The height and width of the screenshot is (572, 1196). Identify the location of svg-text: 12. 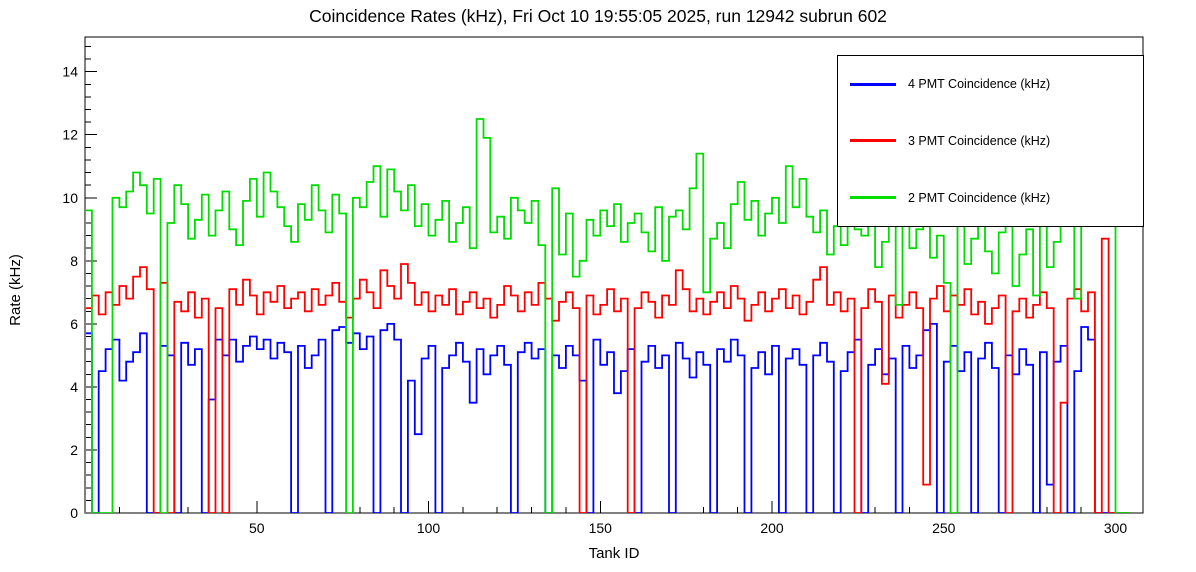
(70, 135).